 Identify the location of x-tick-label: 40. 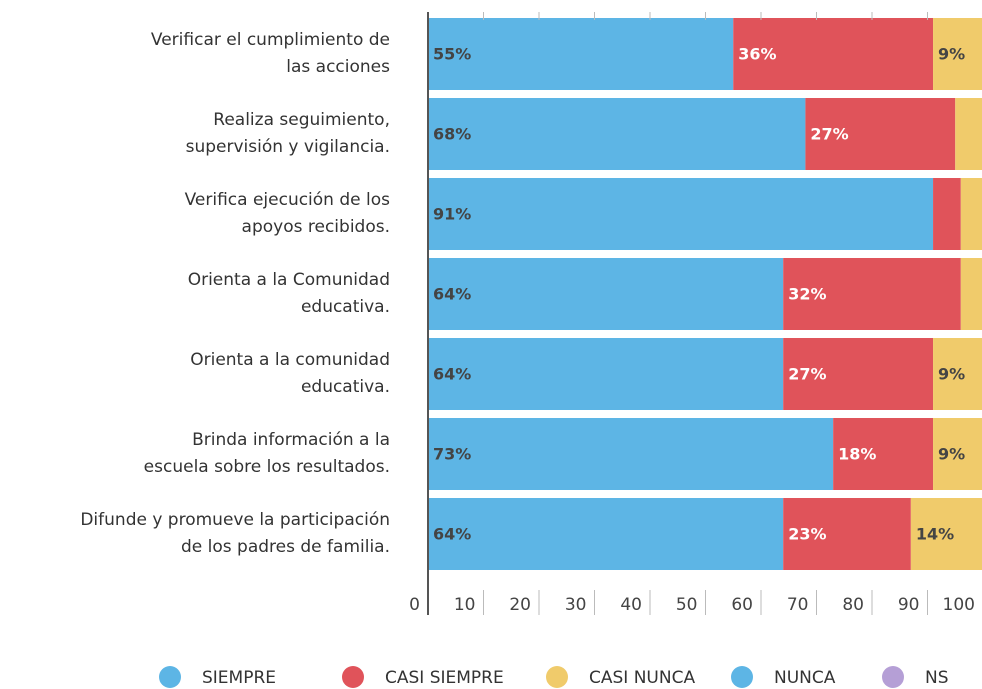
(631, 605).